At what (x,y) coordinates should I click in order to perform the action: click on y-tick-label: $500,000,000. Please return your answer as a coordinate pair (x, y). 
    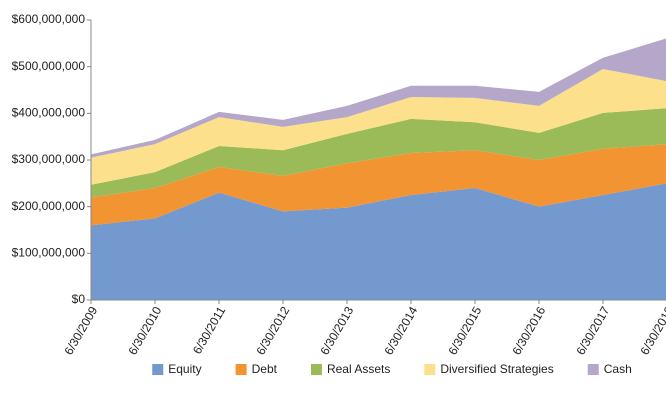
    Looking at the image, I should click on (49, 66).